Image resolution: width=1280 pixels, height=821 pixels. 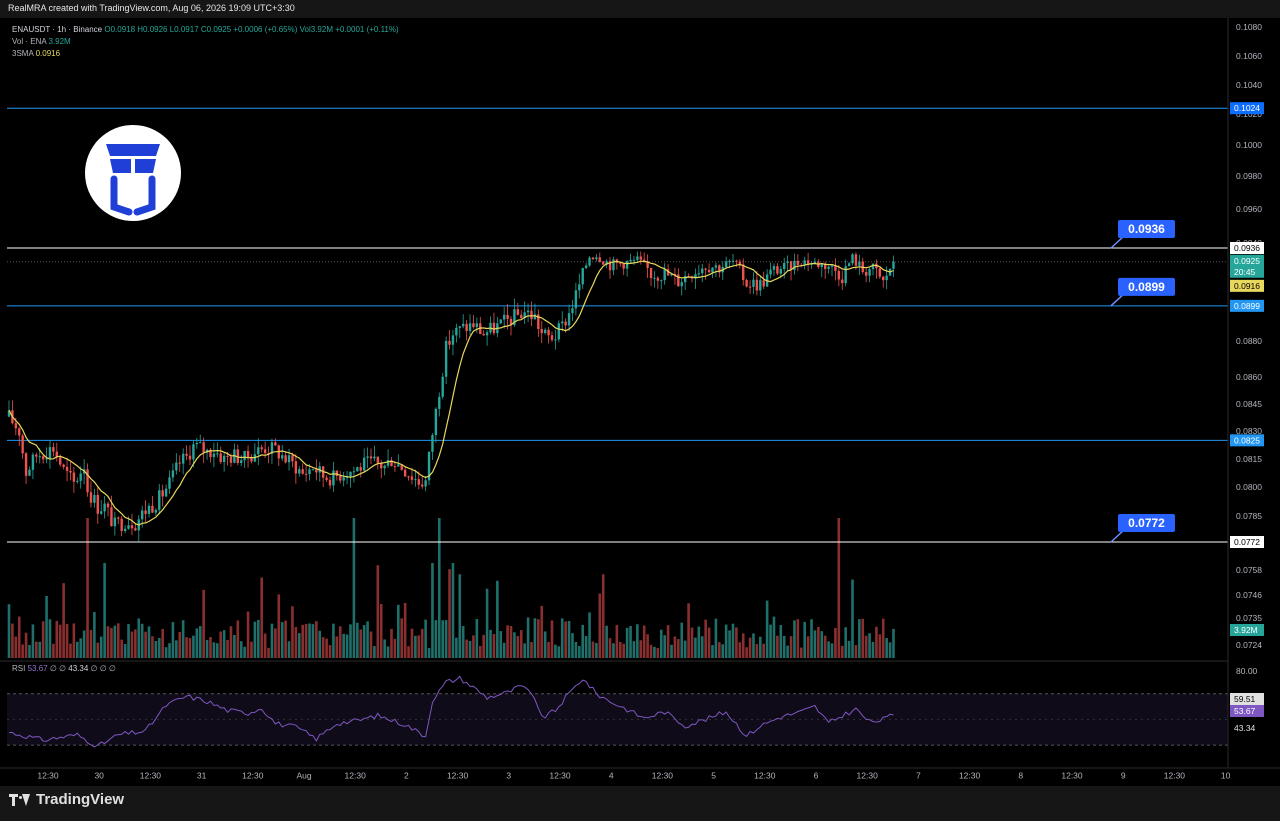 I want to click on y-tick-label: 0.0880, so click(x=1249, y=341).